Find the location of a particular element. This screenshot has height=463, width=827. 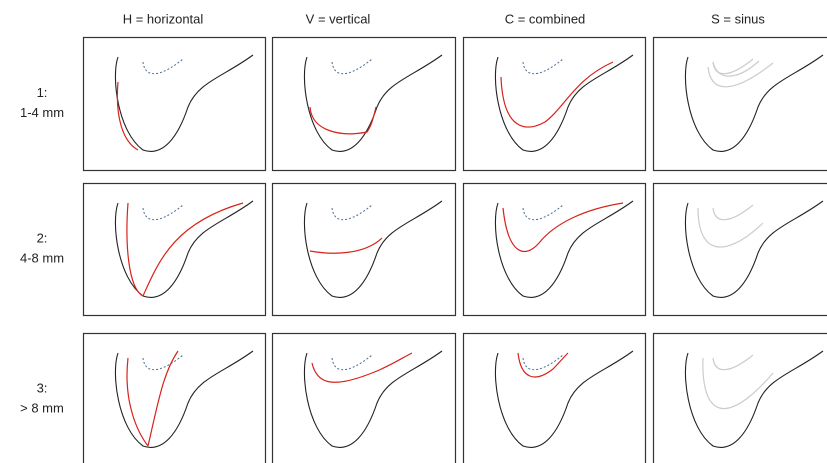

row-number: 2: is located at coordinates (42, 237).